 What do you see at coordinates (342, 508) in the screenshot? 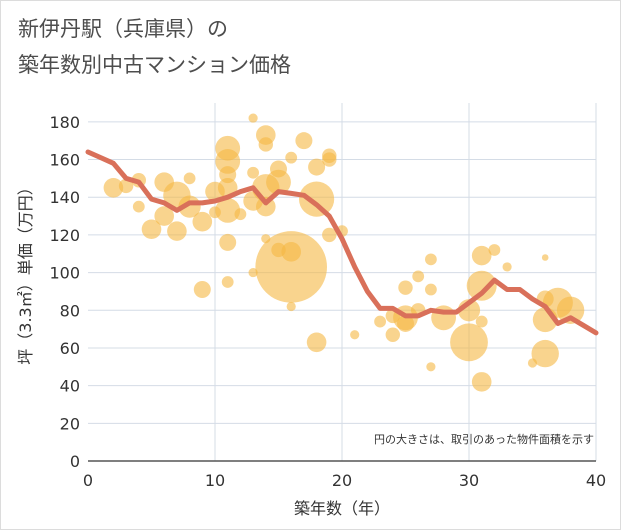
I see `x-axis-label: 築年数（年）` at bounding box center [342, 508].